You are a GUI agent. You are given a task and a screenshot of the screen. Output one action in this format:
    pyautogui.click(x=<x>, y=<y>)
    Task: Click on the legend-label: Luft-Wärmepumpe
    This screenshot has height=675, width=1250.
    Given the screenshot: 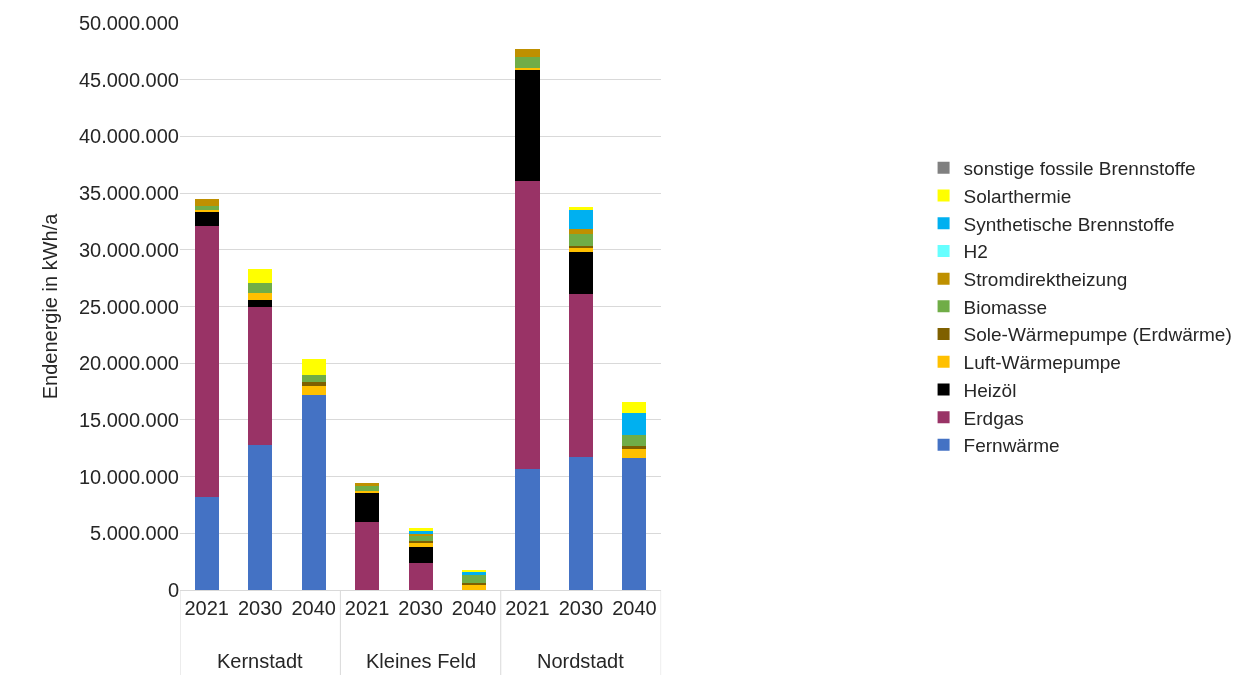 What is the action you would take?
    pyautogui.click(x=1042, y=363)
    